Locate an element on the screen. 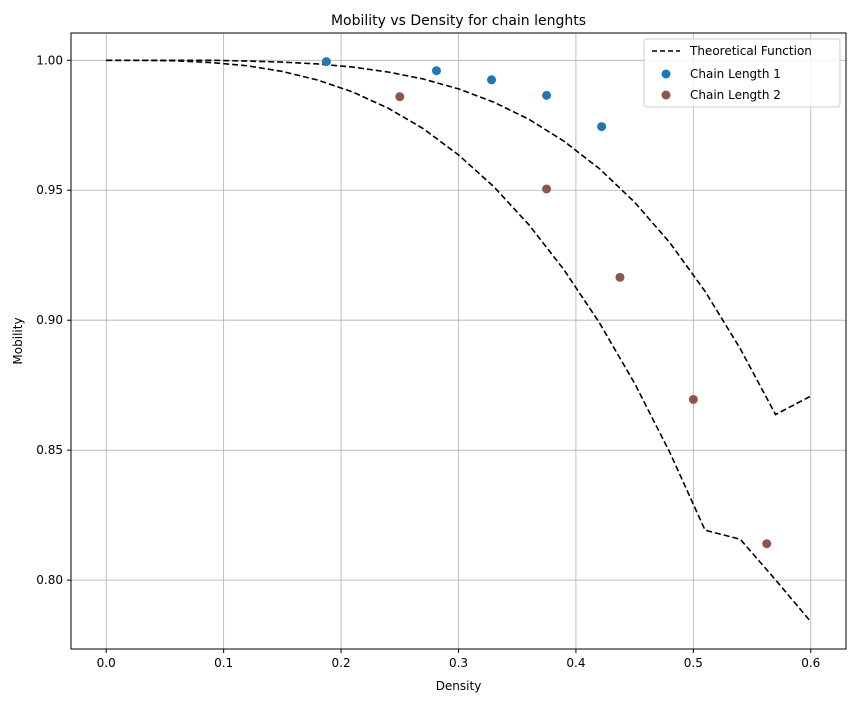 Image resolution: width=855 pixels, height=701 pixels. y-tick-label: 0.95 is located at coordinates (49, 190).